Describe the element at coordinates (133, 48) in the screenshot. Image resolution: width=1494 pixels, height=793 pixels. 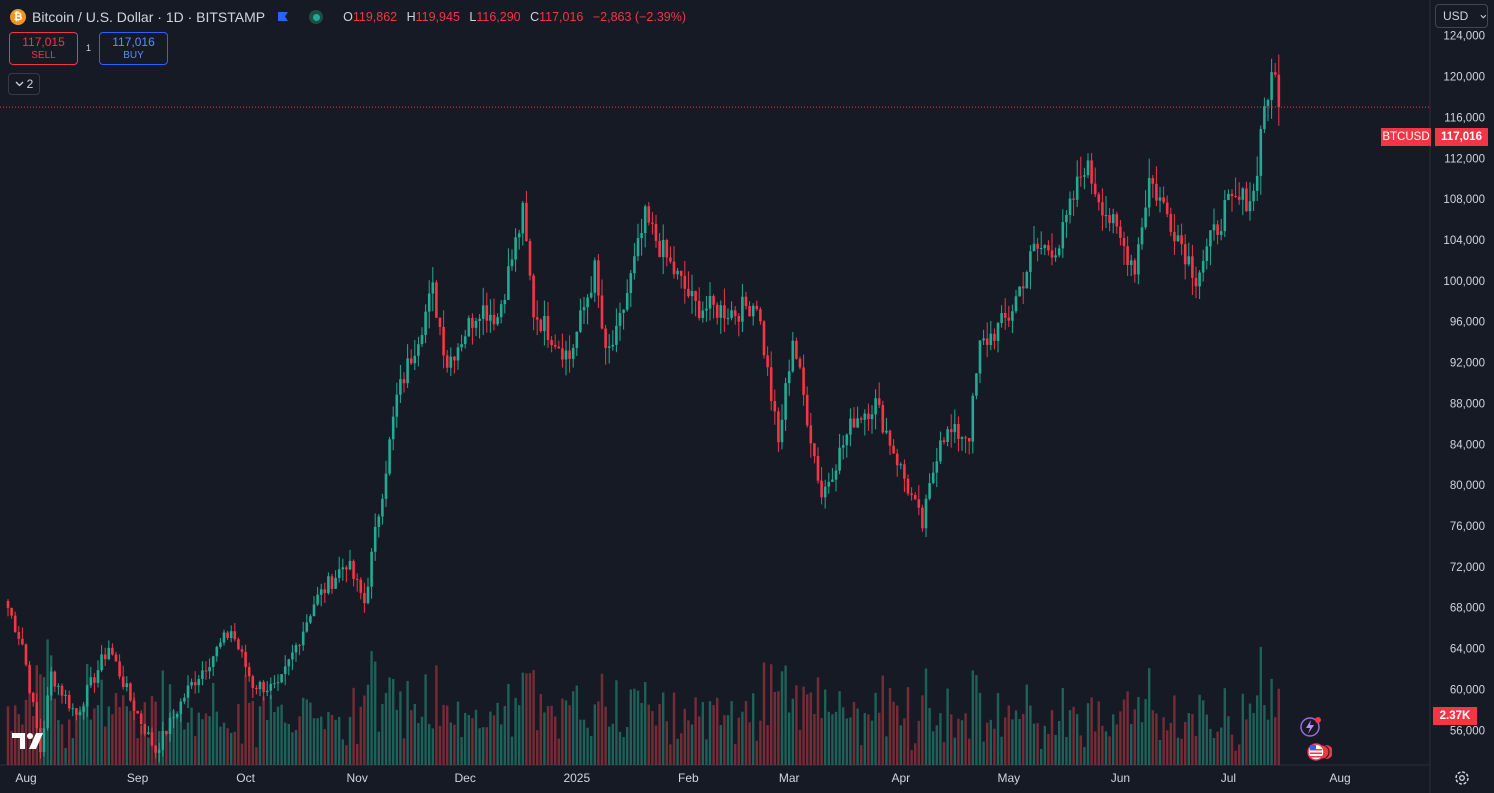
I see `buy-button: 117,016 BUY` at that location.